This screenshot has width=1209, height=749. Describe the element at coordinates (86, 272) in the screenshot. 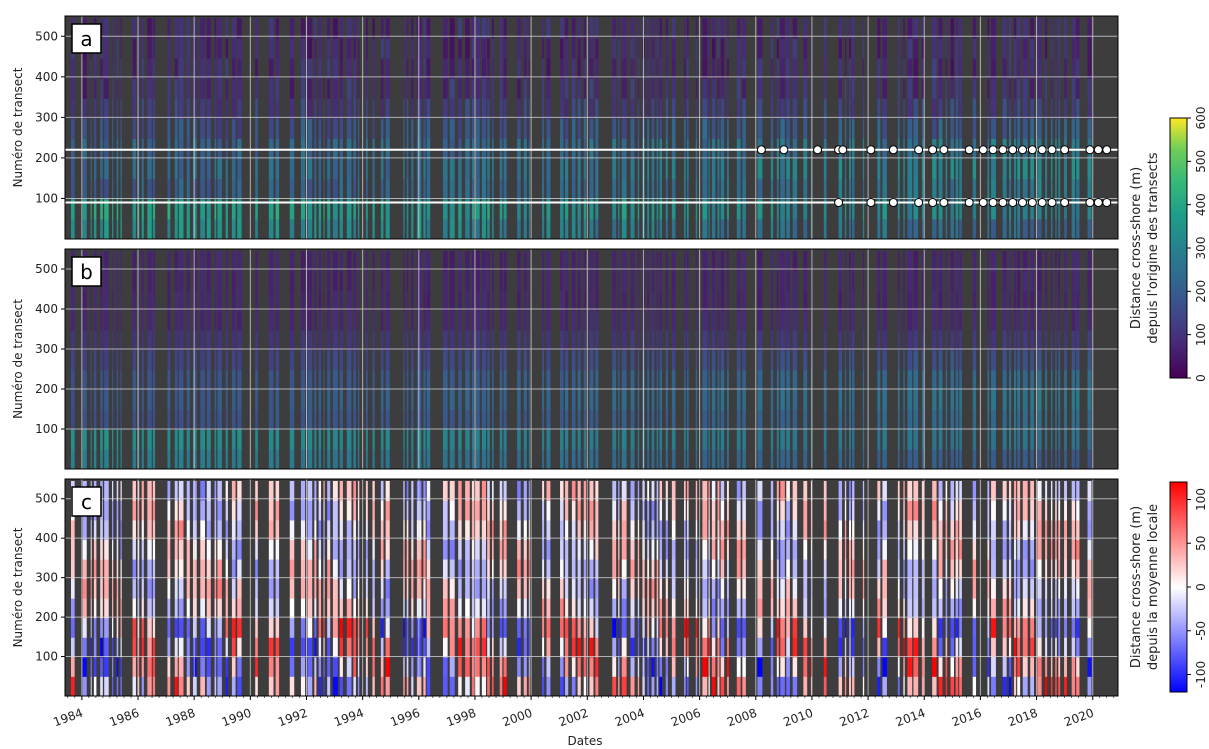

I see `panel-letter: b` at that location.